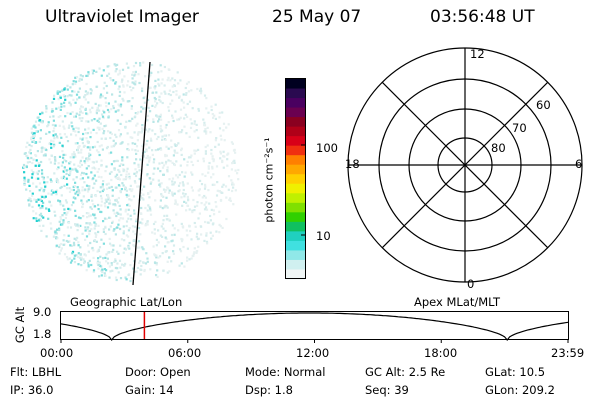  What do you see at coordinates (405, 372) in the screenshot?
I see `info-gcalt: GC Alt: 2.5 Re` at bounding box center [405, 372].